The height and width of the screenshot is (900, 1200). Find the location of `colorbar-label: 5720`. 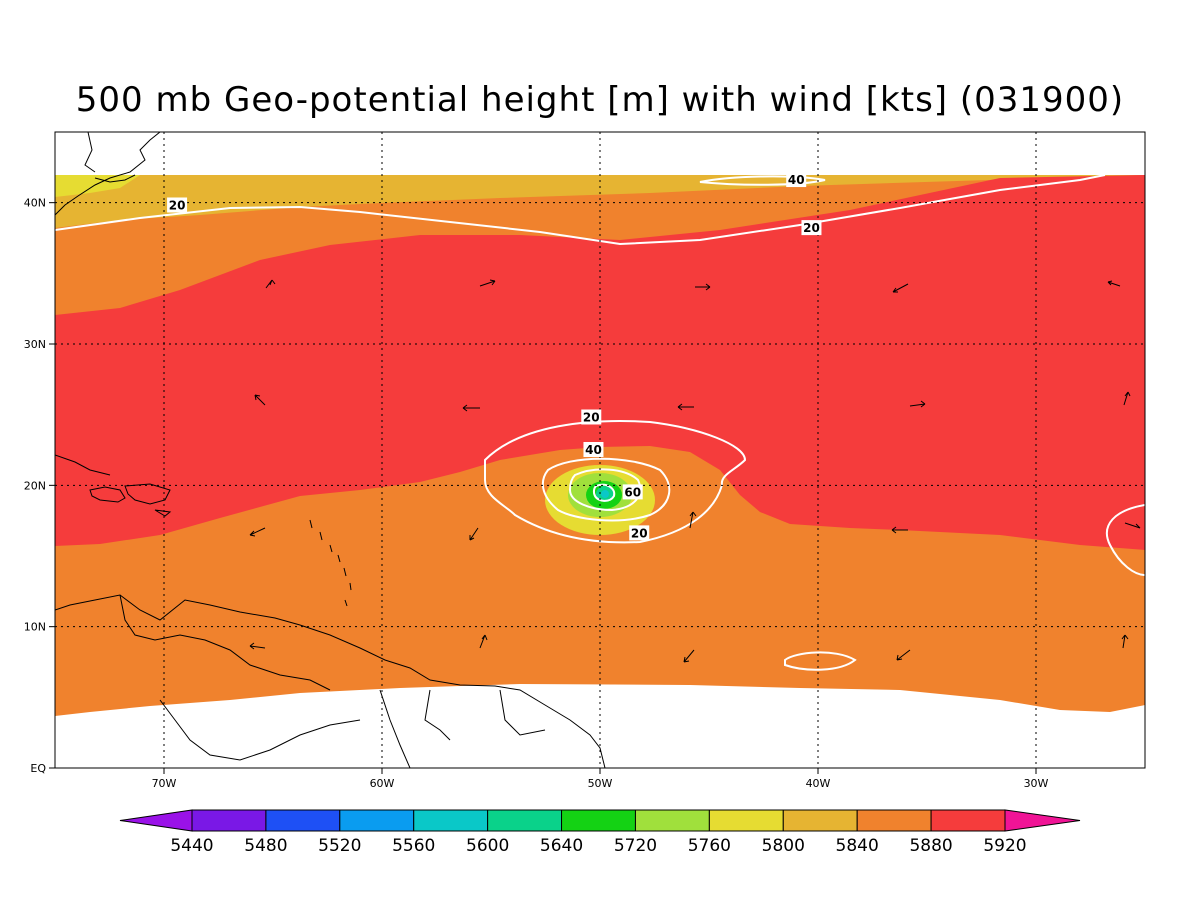

colorbar-label: 5720 is located at coordinates (635, 846).